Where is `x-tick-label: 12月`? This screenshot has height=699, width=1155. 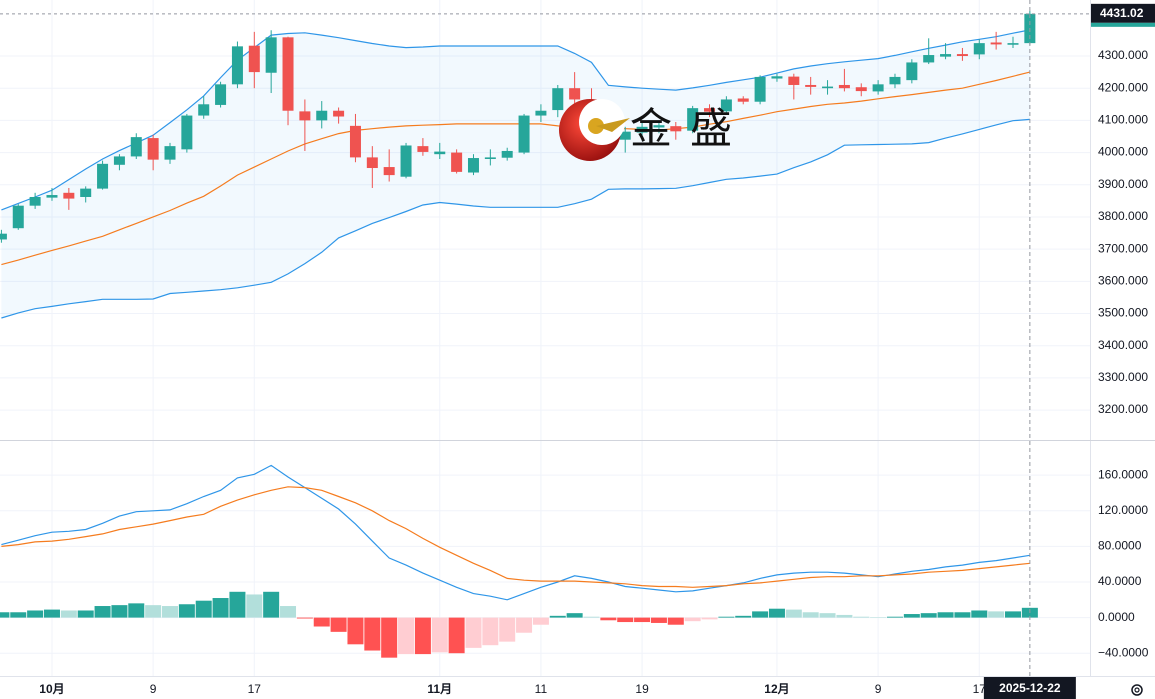
x-tick-label: 12月 is located at coordinates (776, 689).